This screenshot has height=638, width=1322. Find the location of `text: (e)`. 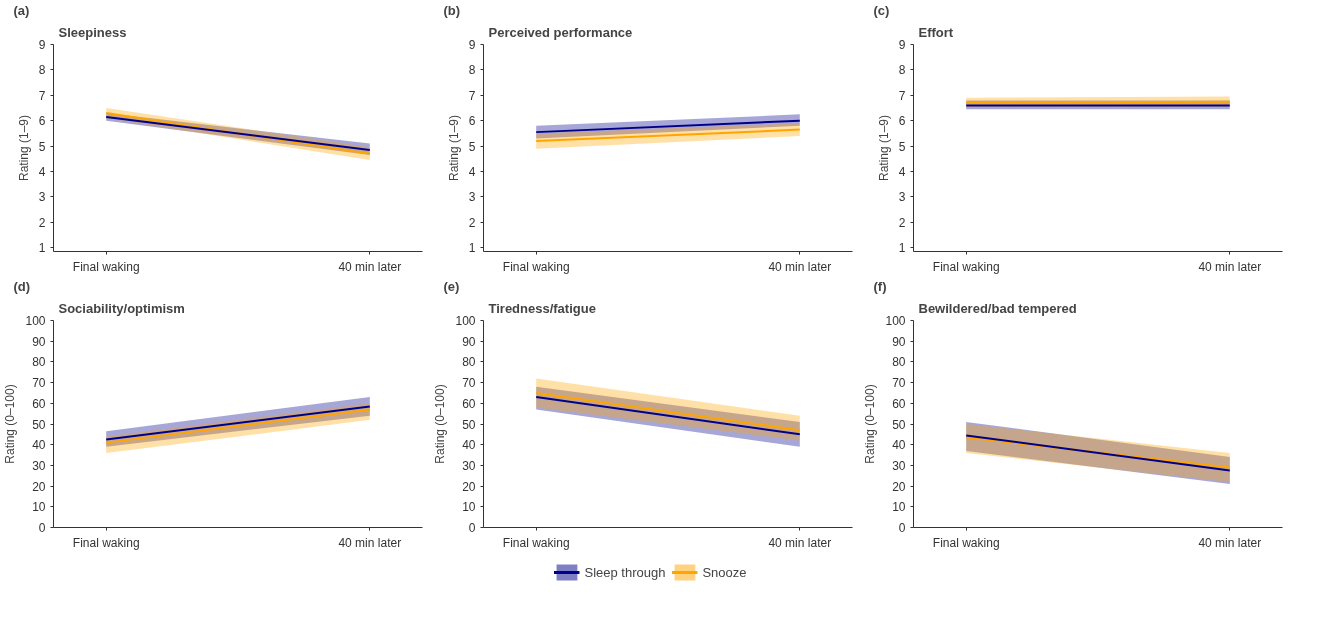

text: (e) is located at coordinates (451, 286).